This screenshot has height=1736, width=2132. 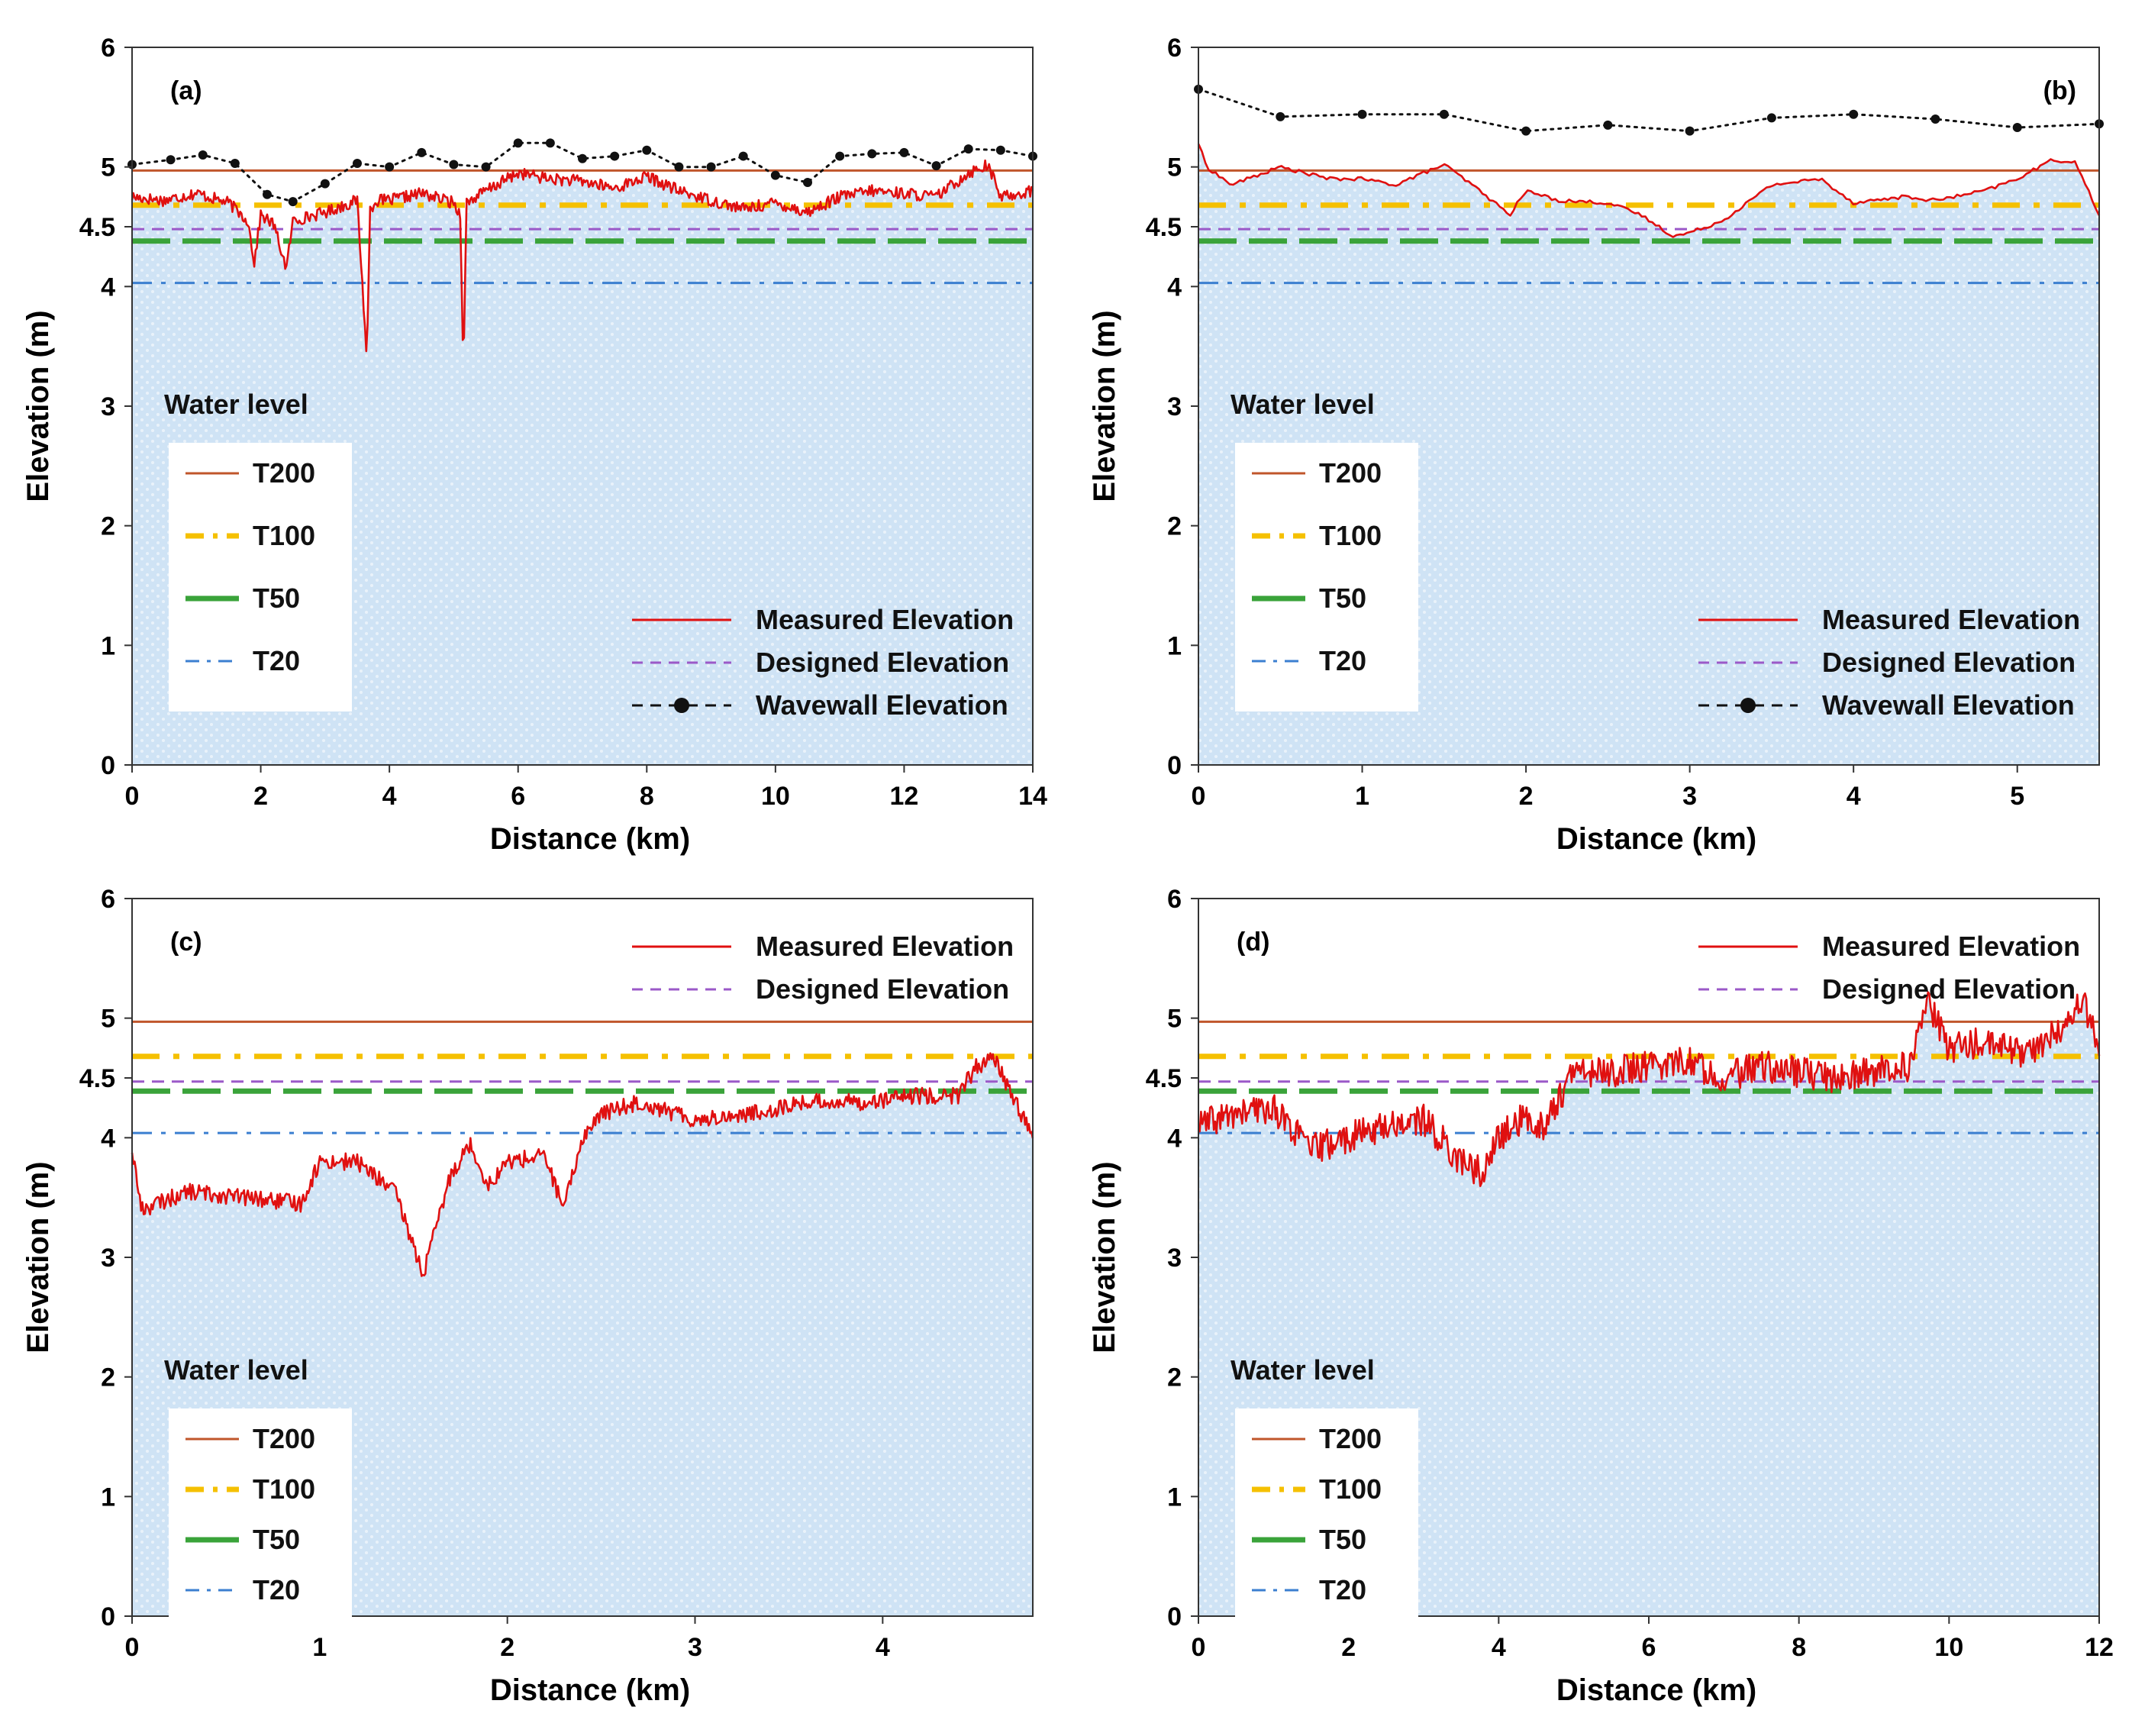 What do you see at coordinates (904, 796) in the screenshot?
I see `x-tick-label: 12` at bounding box center [904, 796].